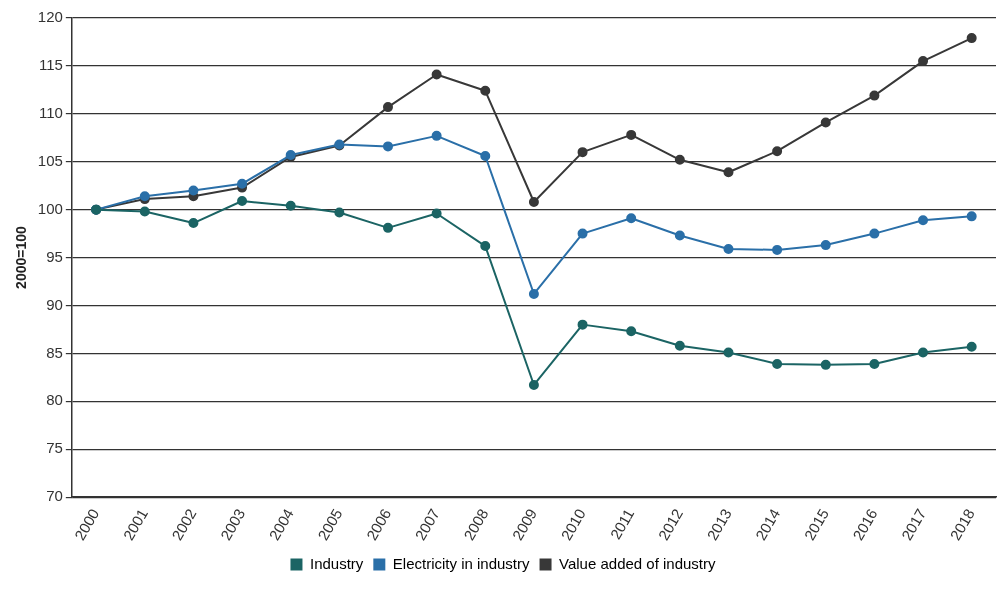 The width and height of the screenshot is (1006, 592). I want to click on y-tick-label: 110, so click(50, 112).